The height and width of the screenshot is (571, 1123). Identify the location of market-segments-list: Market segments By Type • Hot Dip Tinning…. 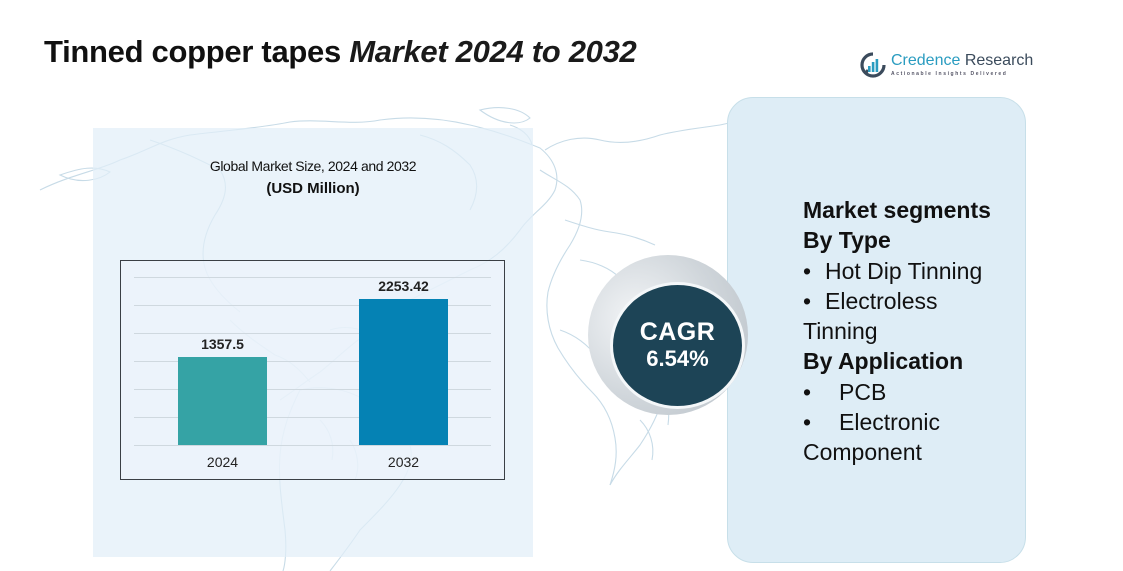
(897, 331).